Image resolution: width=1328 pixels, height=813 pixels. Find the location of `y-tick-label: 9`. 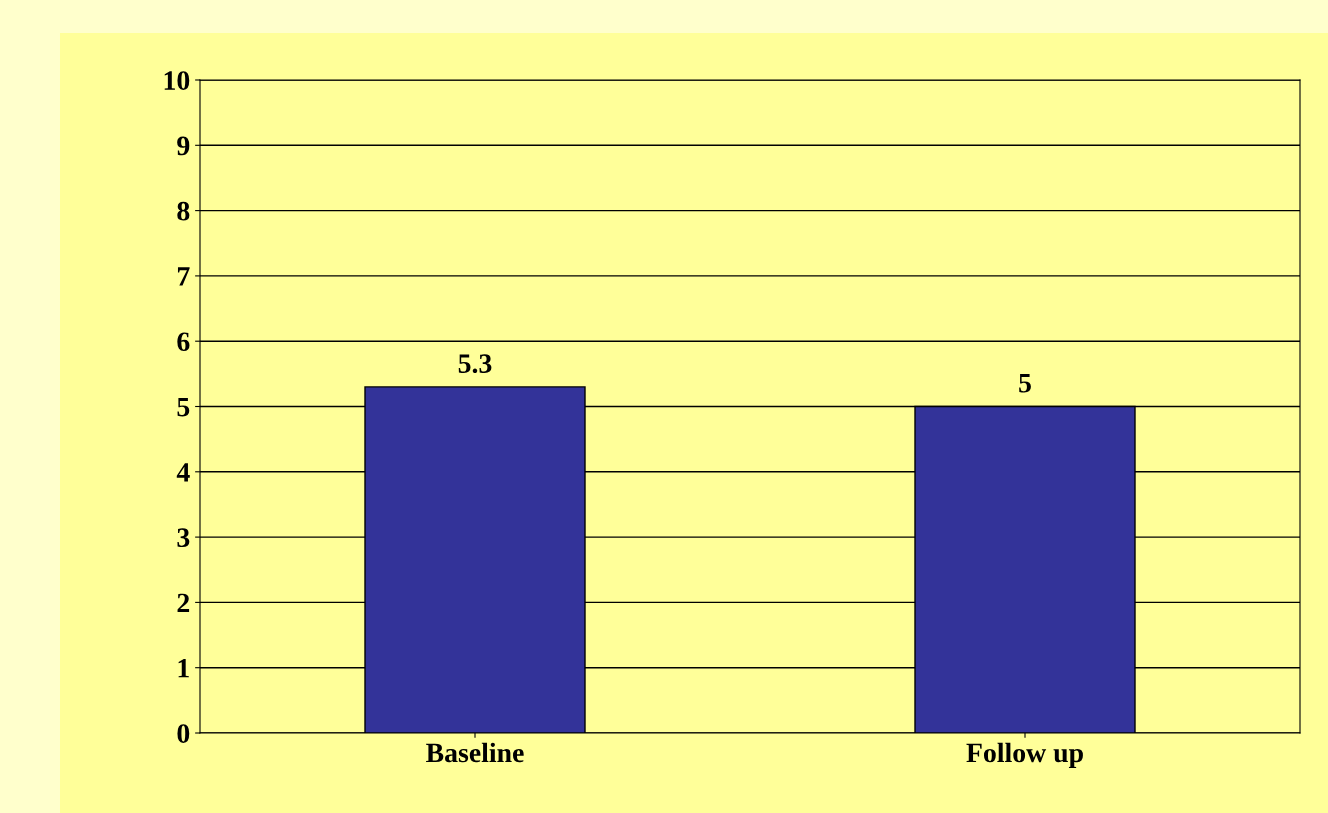

y-tick-label: 9 is located at coordinates (183, 146).